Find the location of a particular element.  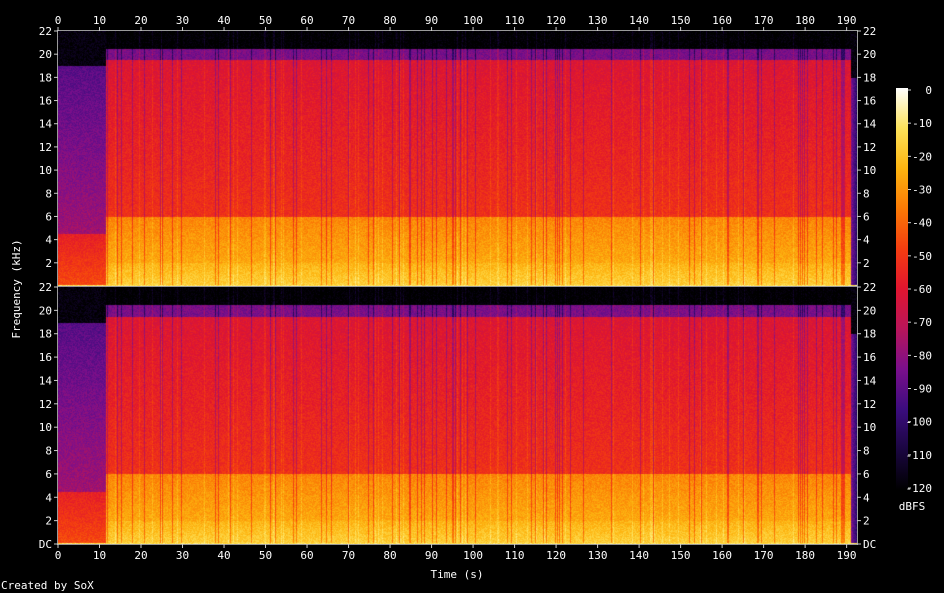

x-tick-label: 40 is located at coordinates (223, 555).